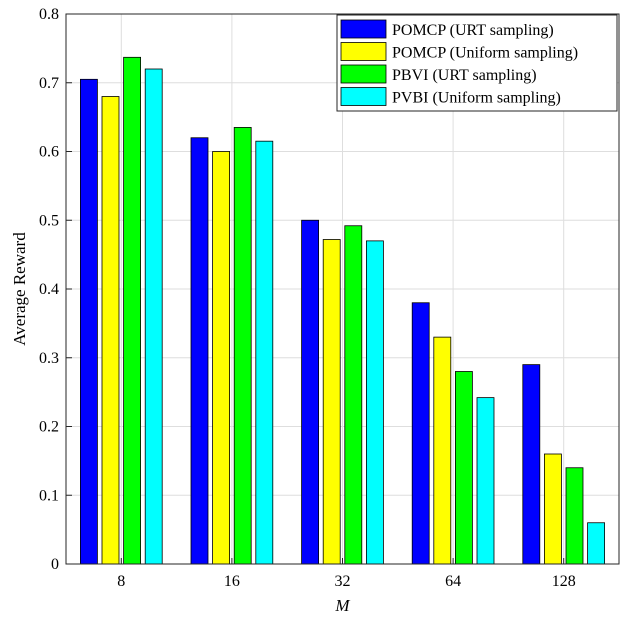 The width and height of the screenshot is (640, 621). What do you see at coordinates (55, 564) in the screenshot?
I see `y-tick-label: 0` at bounding box center [55, 564].